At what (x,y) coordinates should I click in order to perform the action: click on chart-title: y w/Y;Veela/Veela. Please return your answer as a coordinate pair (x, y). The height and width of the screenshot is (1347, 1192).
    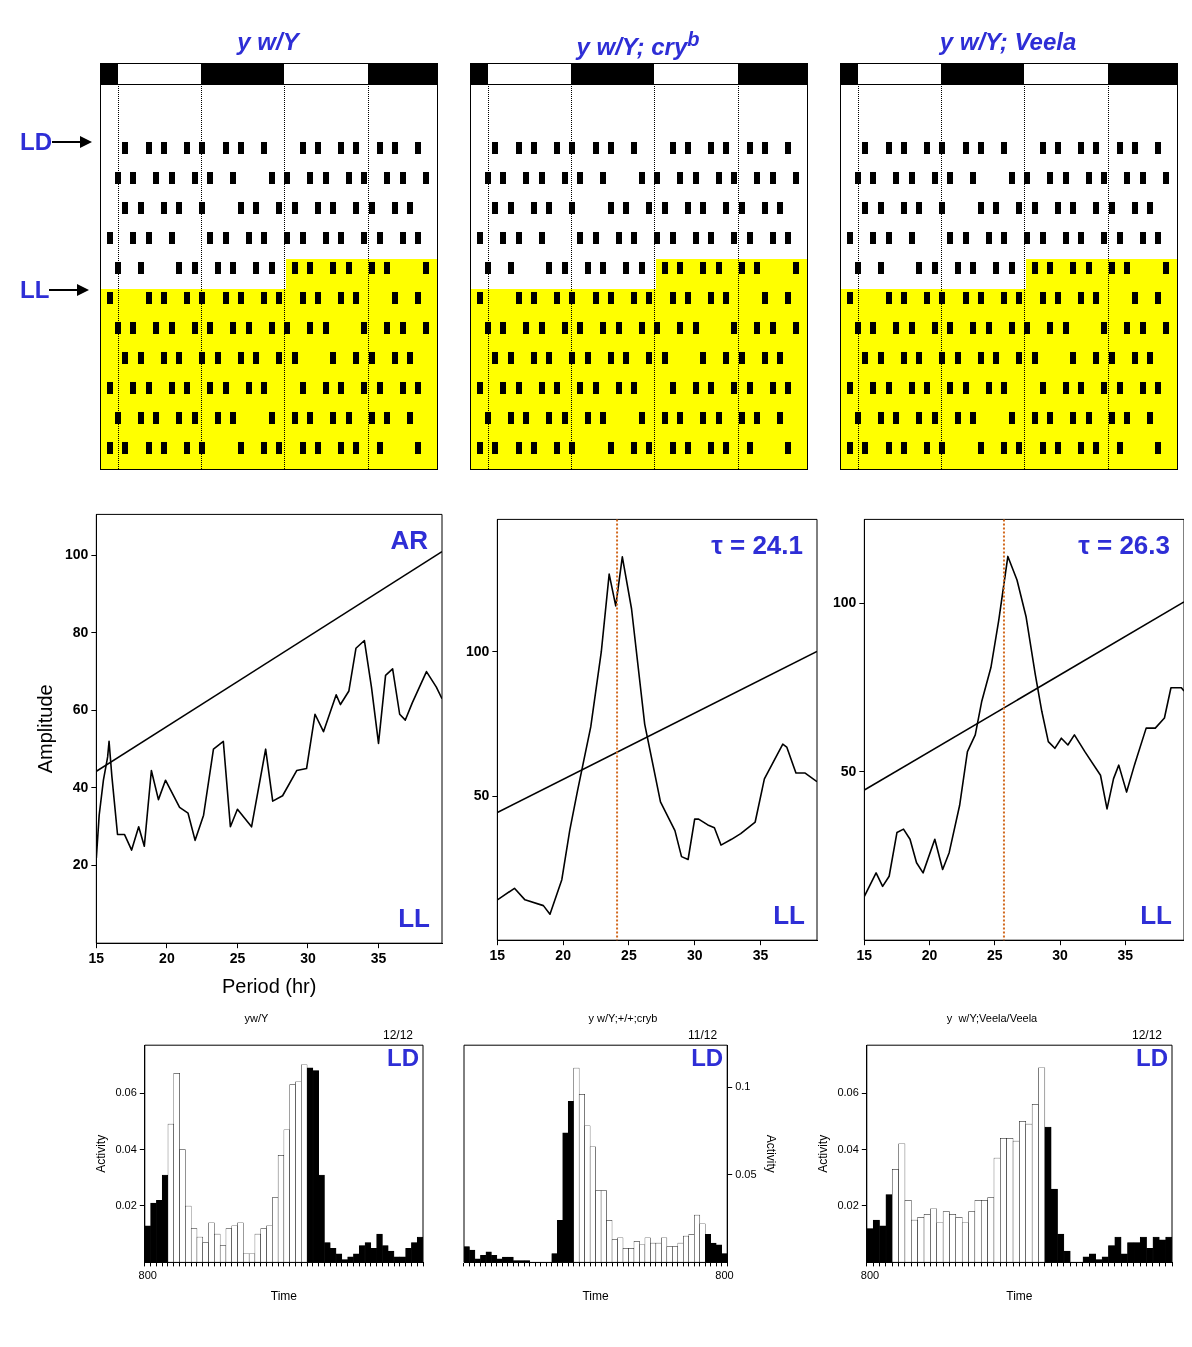
    Looking at the image, I should click on (992, 1017).